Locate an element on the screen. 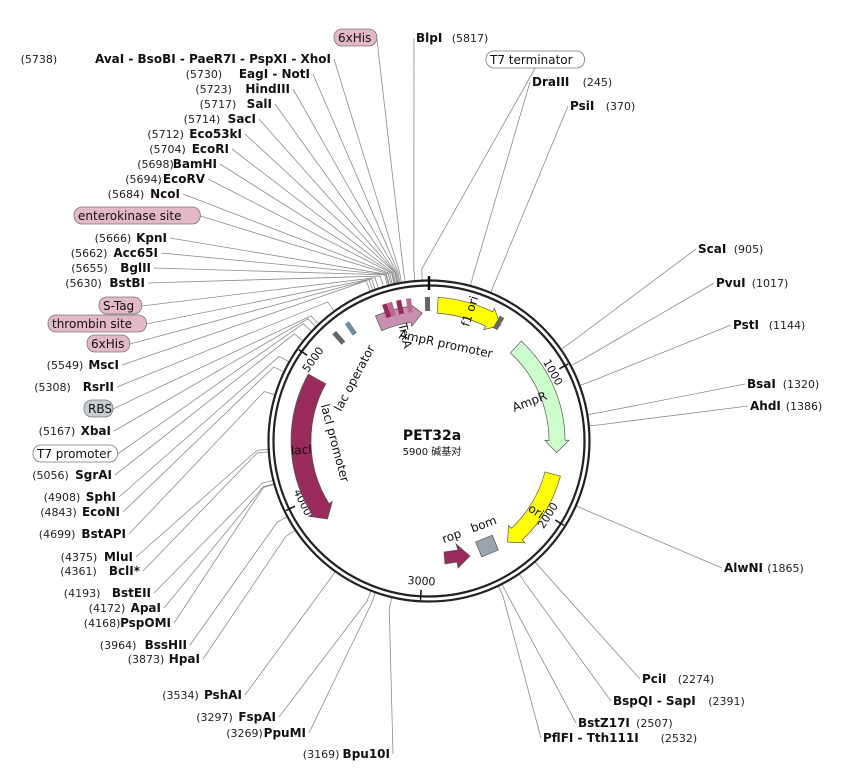 The image size is (844, 777). tag-label-thrombin-site-4: thrombin site is located at coordinates (92, 324).